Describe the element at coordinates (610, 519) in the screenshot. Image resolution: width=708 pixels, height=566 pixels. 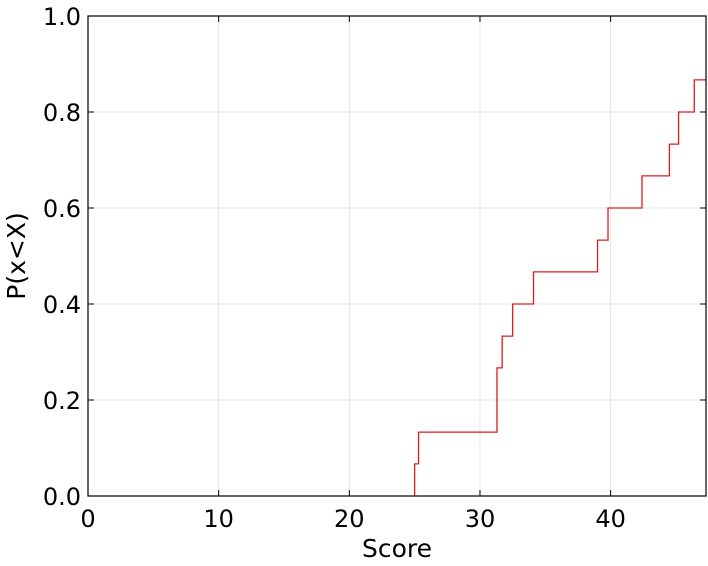
I see `x-tick-label: 40` at that location.